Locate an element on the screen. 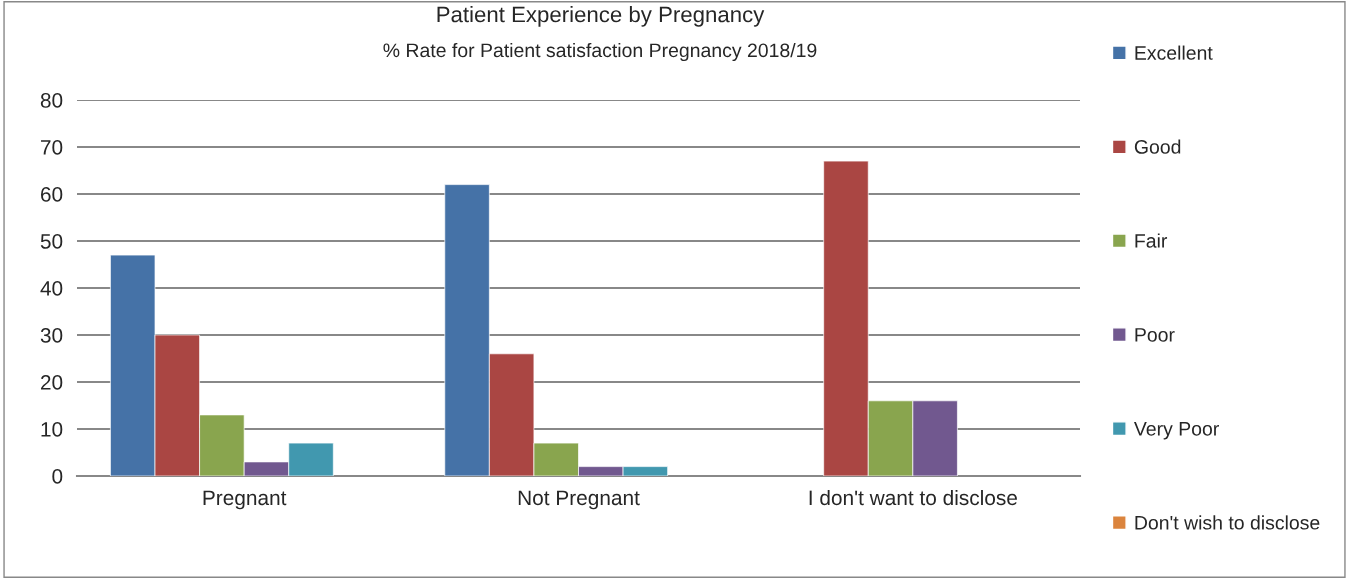  y-tick-label: 50 is located at coordinates (51, 241).